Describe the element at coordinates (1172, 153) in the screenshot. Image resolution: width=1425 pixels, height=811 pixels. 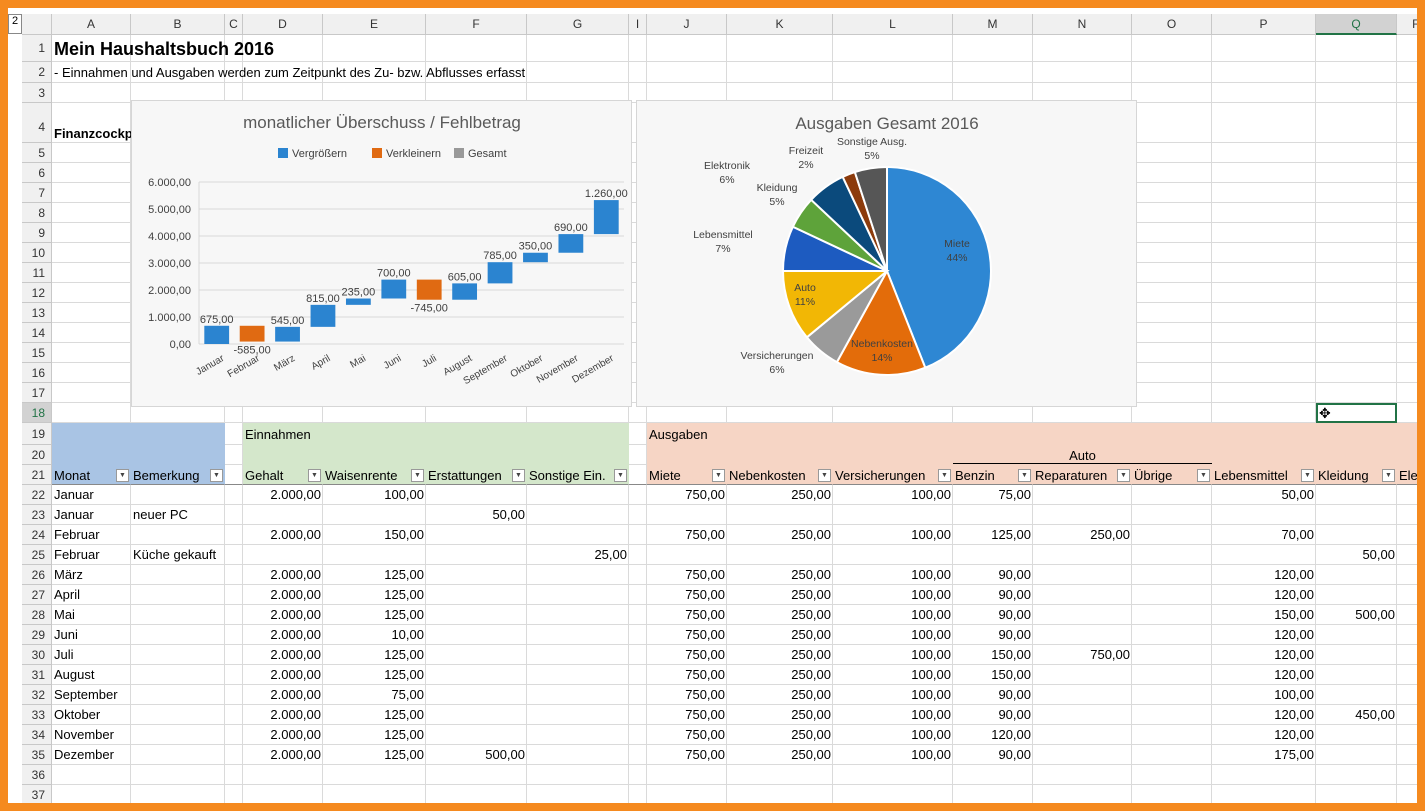
I see `cell-O5` at that location.